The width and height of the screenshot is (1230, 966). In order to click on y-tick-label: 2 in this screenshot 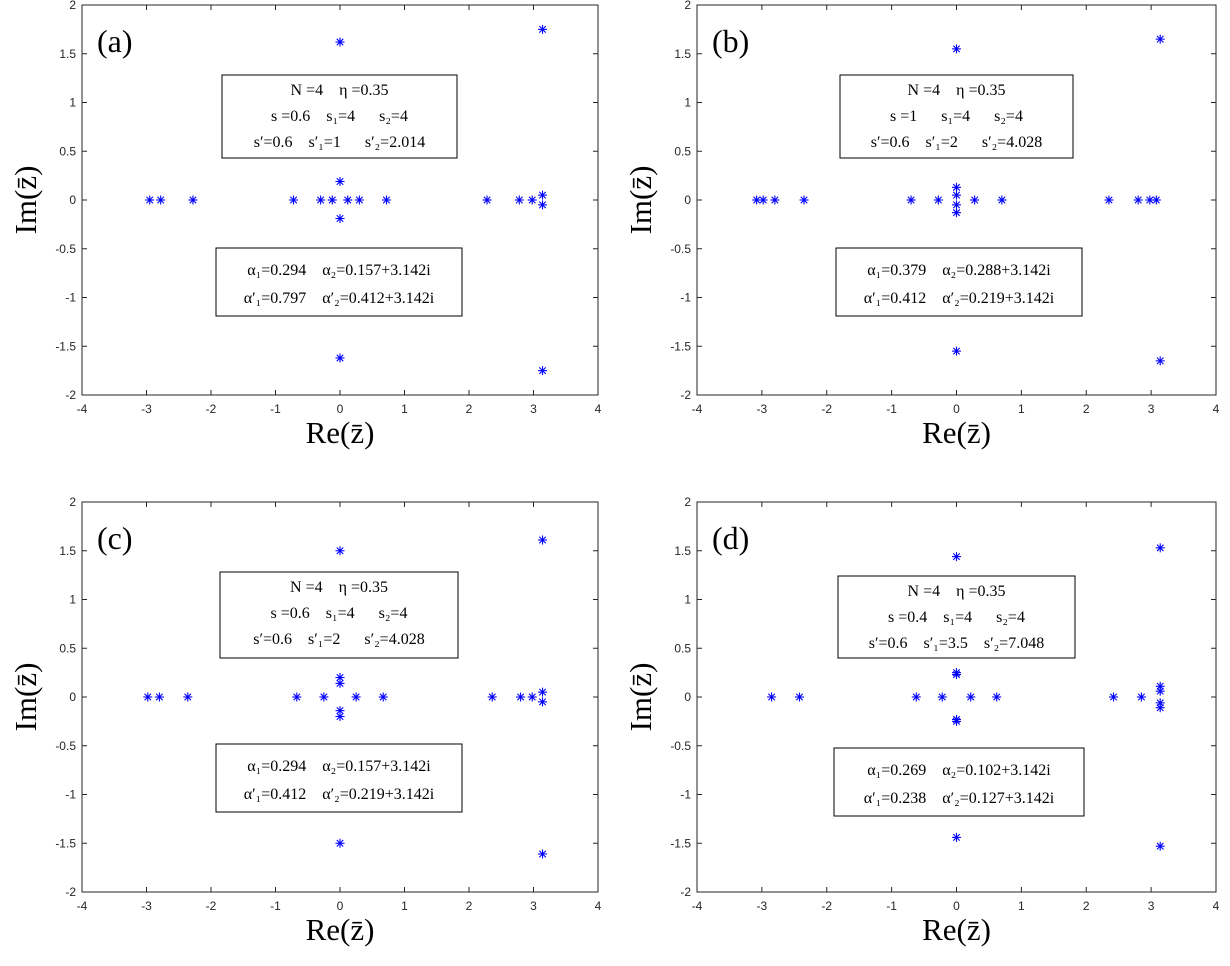, I will do `click(72, 6)`.